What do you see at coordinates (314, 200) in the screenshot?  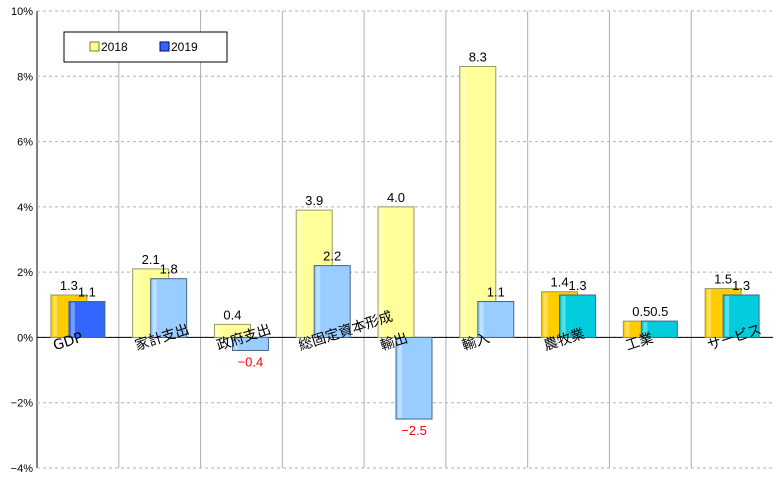 I see `data-label-2018-4: 3.9` at bounding box center [314, 200].